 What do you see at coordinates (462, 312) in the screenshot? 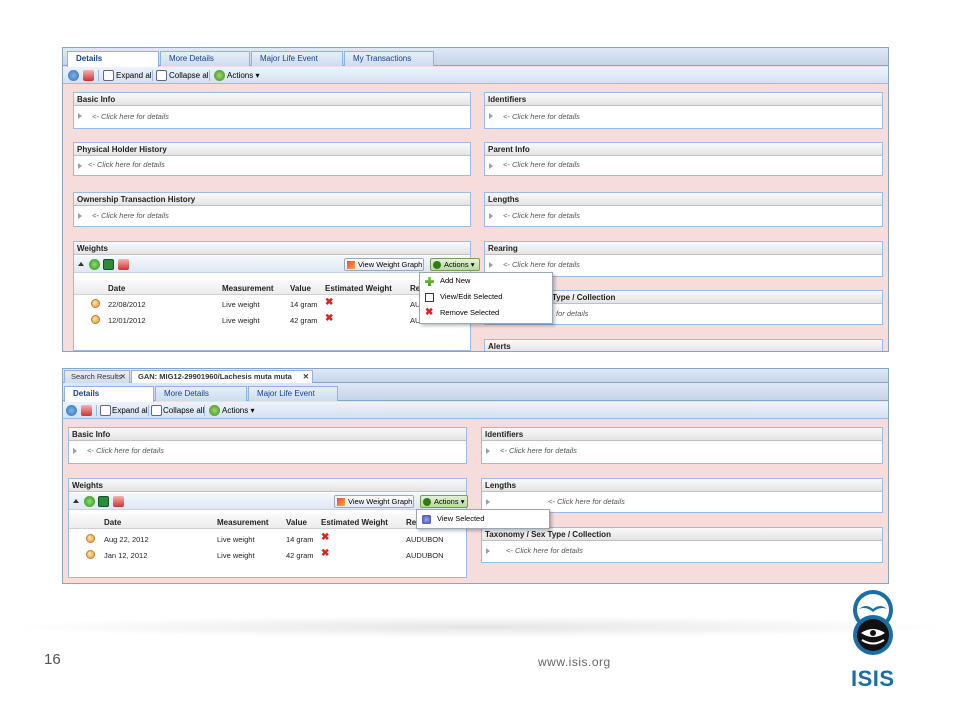
I see `menu-item-remove-selected: ✖ Remove Selected` at bounding box center [462, 312].